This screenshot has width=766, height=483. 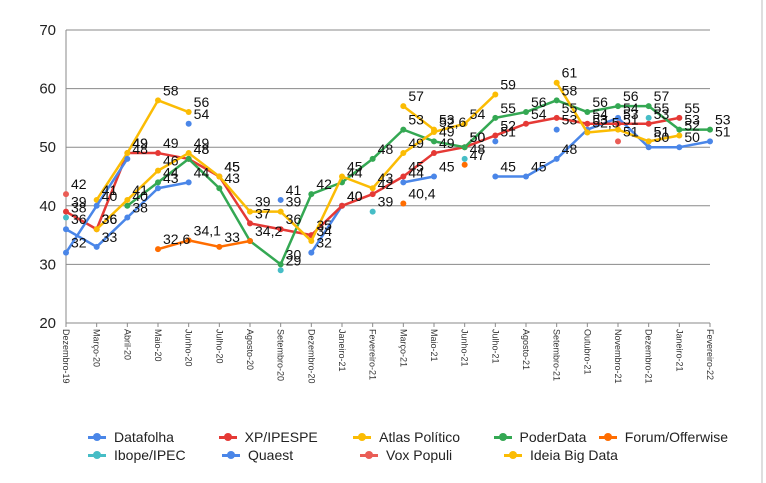 I want to click on x-tick-label: Janeiro-21, so click(x=342, y=350).